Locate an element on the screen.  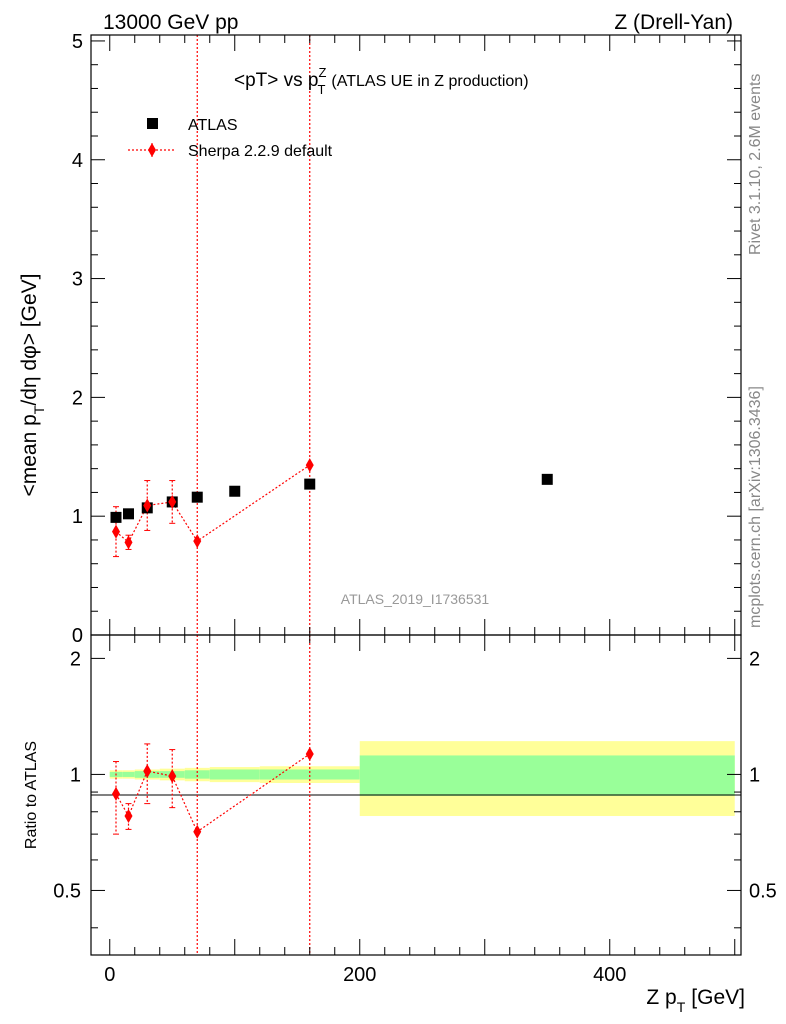
y-tick-label: 2 is located at coordinates (77, 398).